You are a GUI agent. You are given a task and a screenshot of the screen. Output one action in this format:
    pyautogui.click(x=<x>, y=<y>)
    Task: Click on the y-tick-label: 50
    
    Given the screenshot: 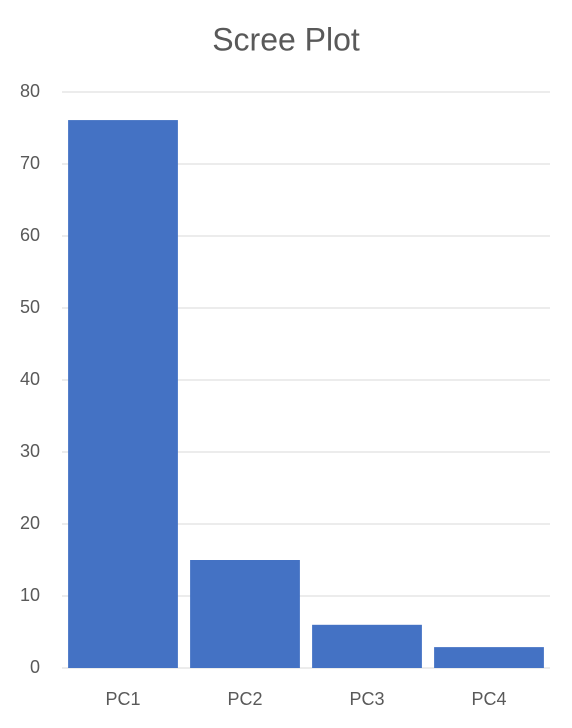 What is the action you would take?
    pyautogui.click(x=30, y=307)
    